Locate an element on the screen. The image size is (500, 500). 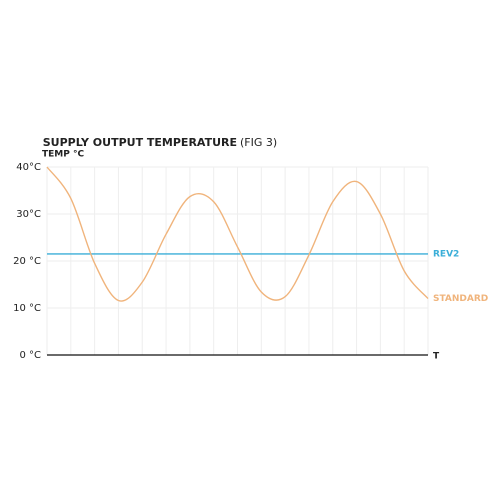
y-tick-label: 0 °C is located at coordinates (30, 355).